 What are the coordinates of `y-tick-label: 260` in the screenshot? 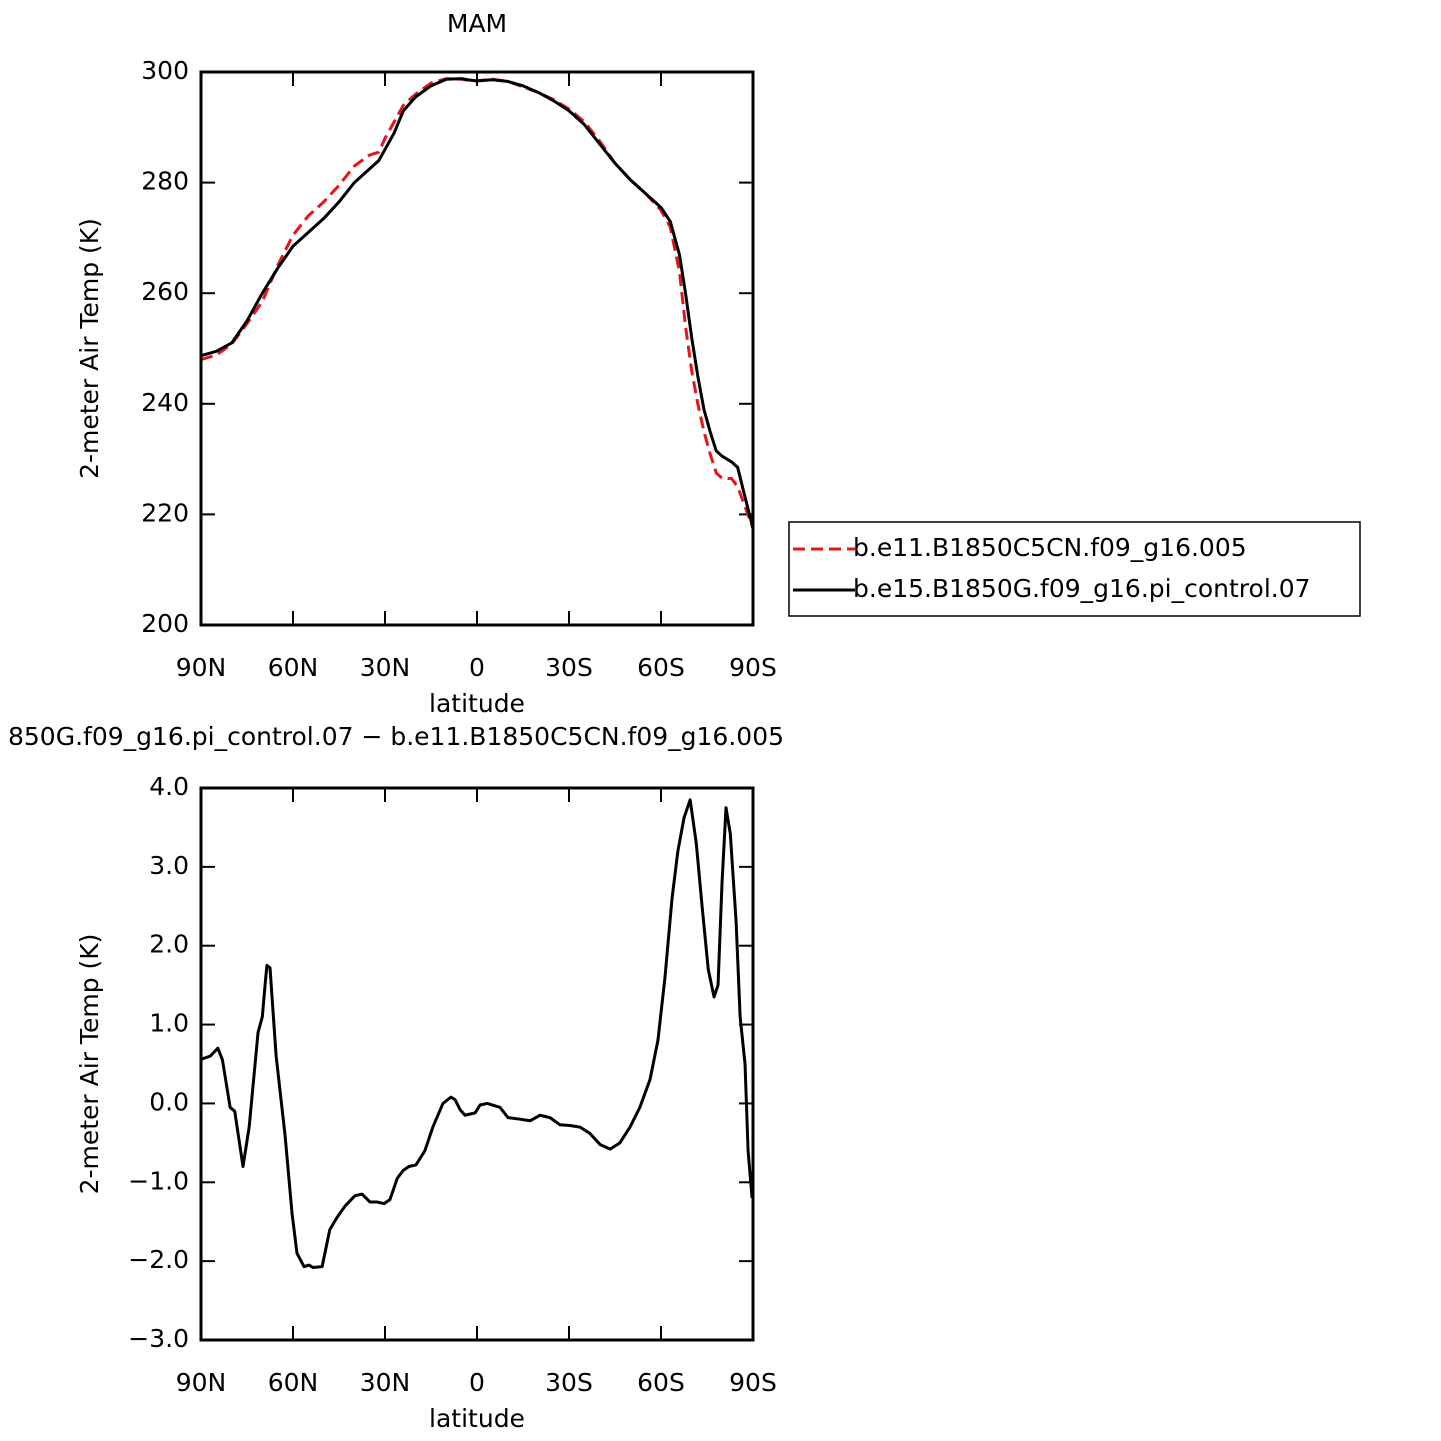 It's located at (165, 291).